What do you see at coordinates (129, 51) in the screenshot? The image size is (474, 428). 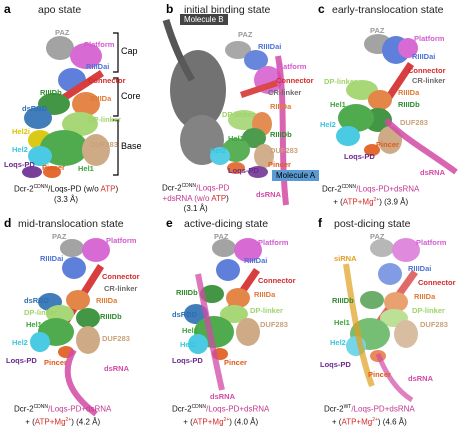 I see `bracket-cap: Cap` at bounding box center [129, 51].